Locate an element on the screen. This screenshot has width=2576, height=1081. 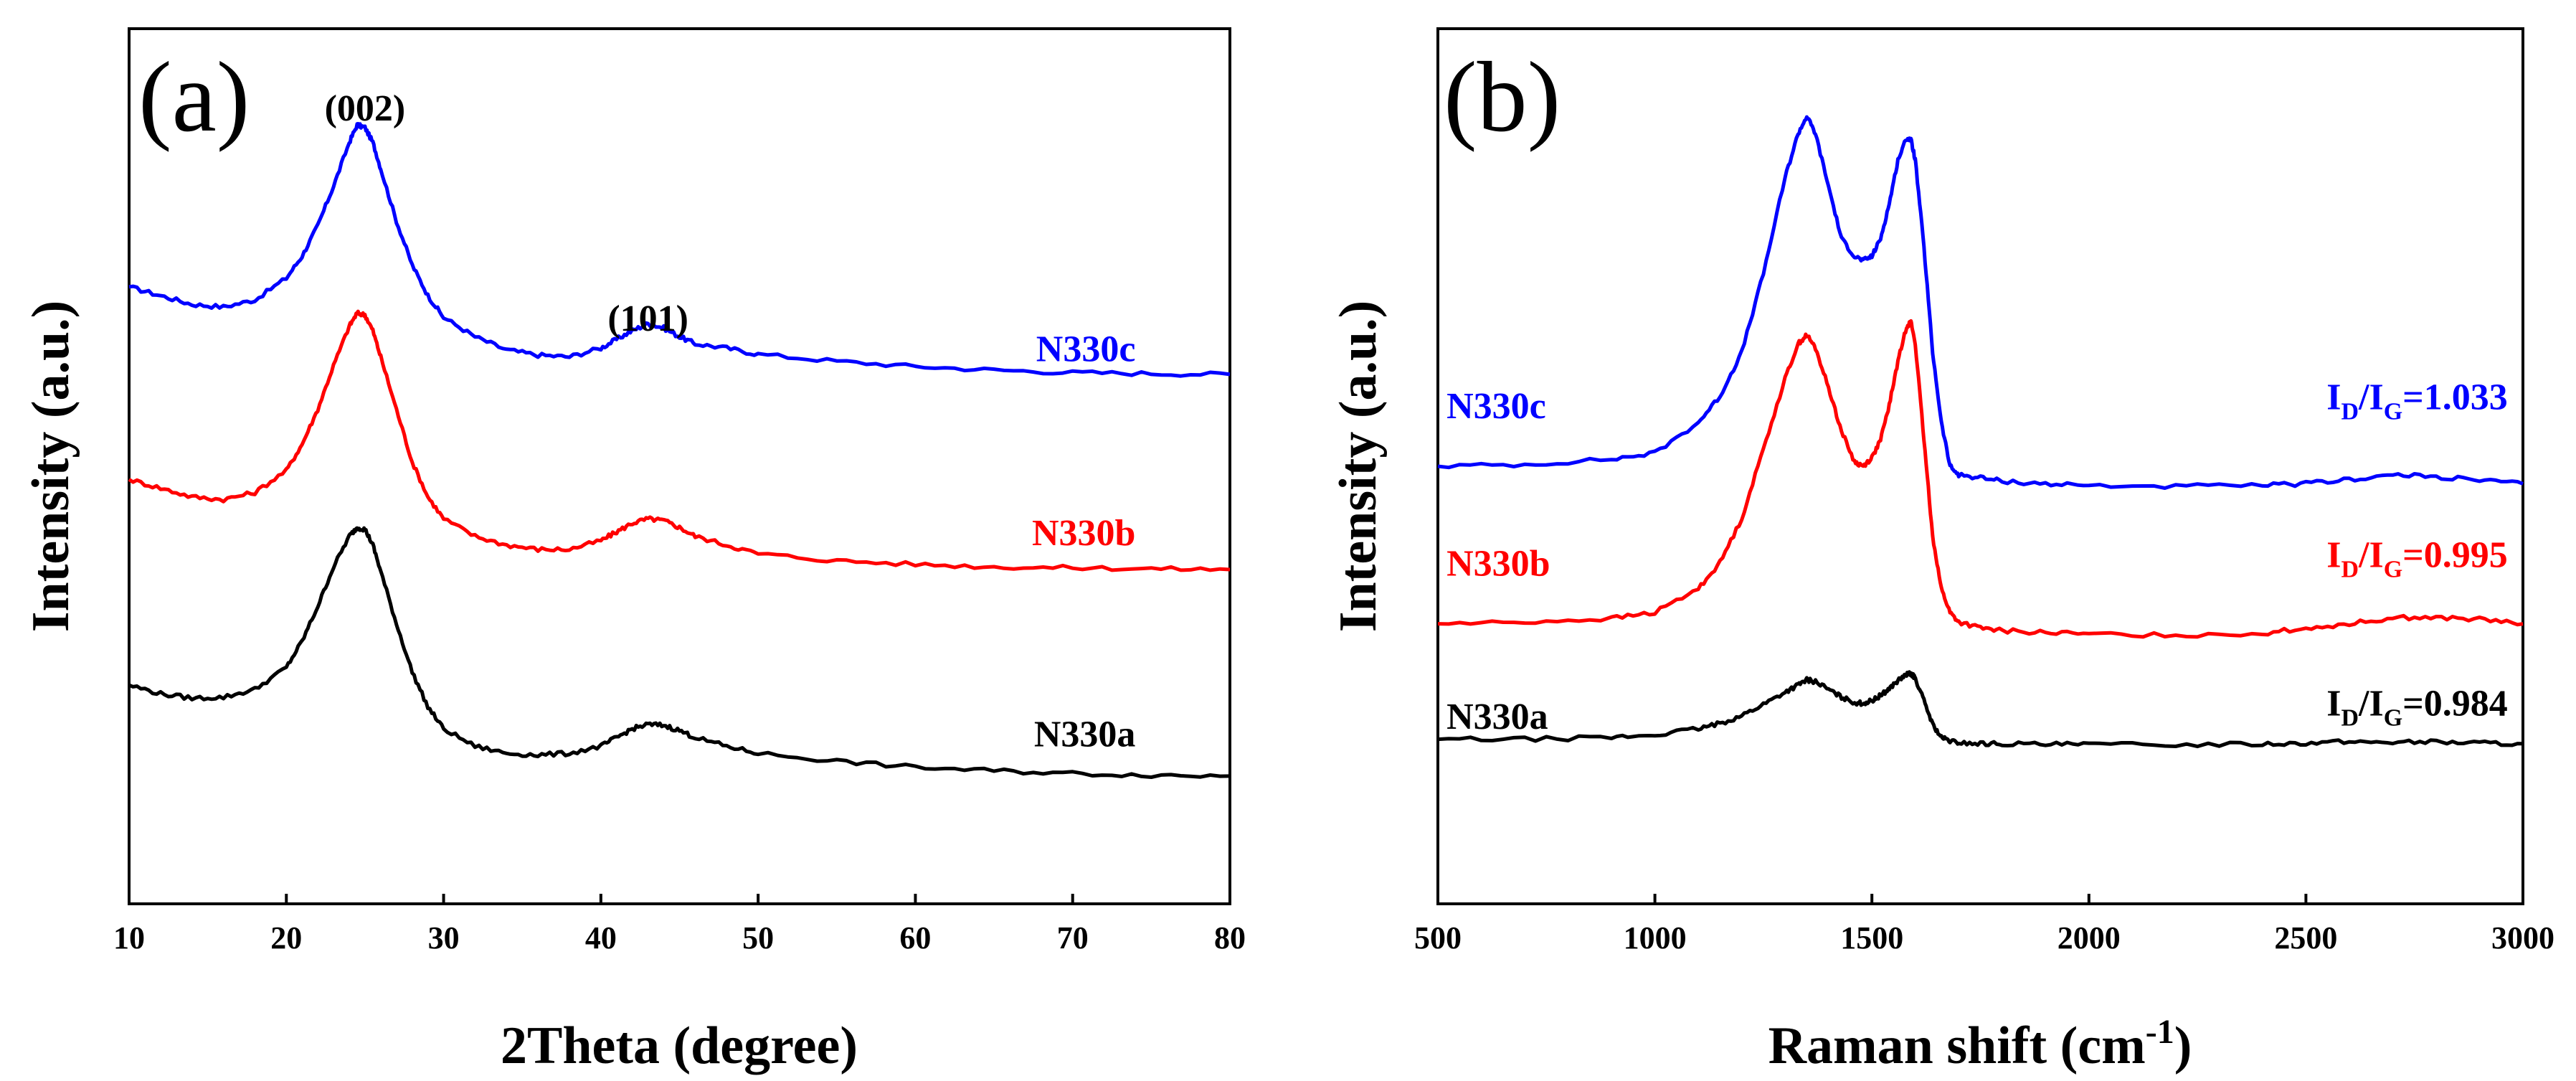
x-tick-label: 2000 is located at coordinates (2089, 937).